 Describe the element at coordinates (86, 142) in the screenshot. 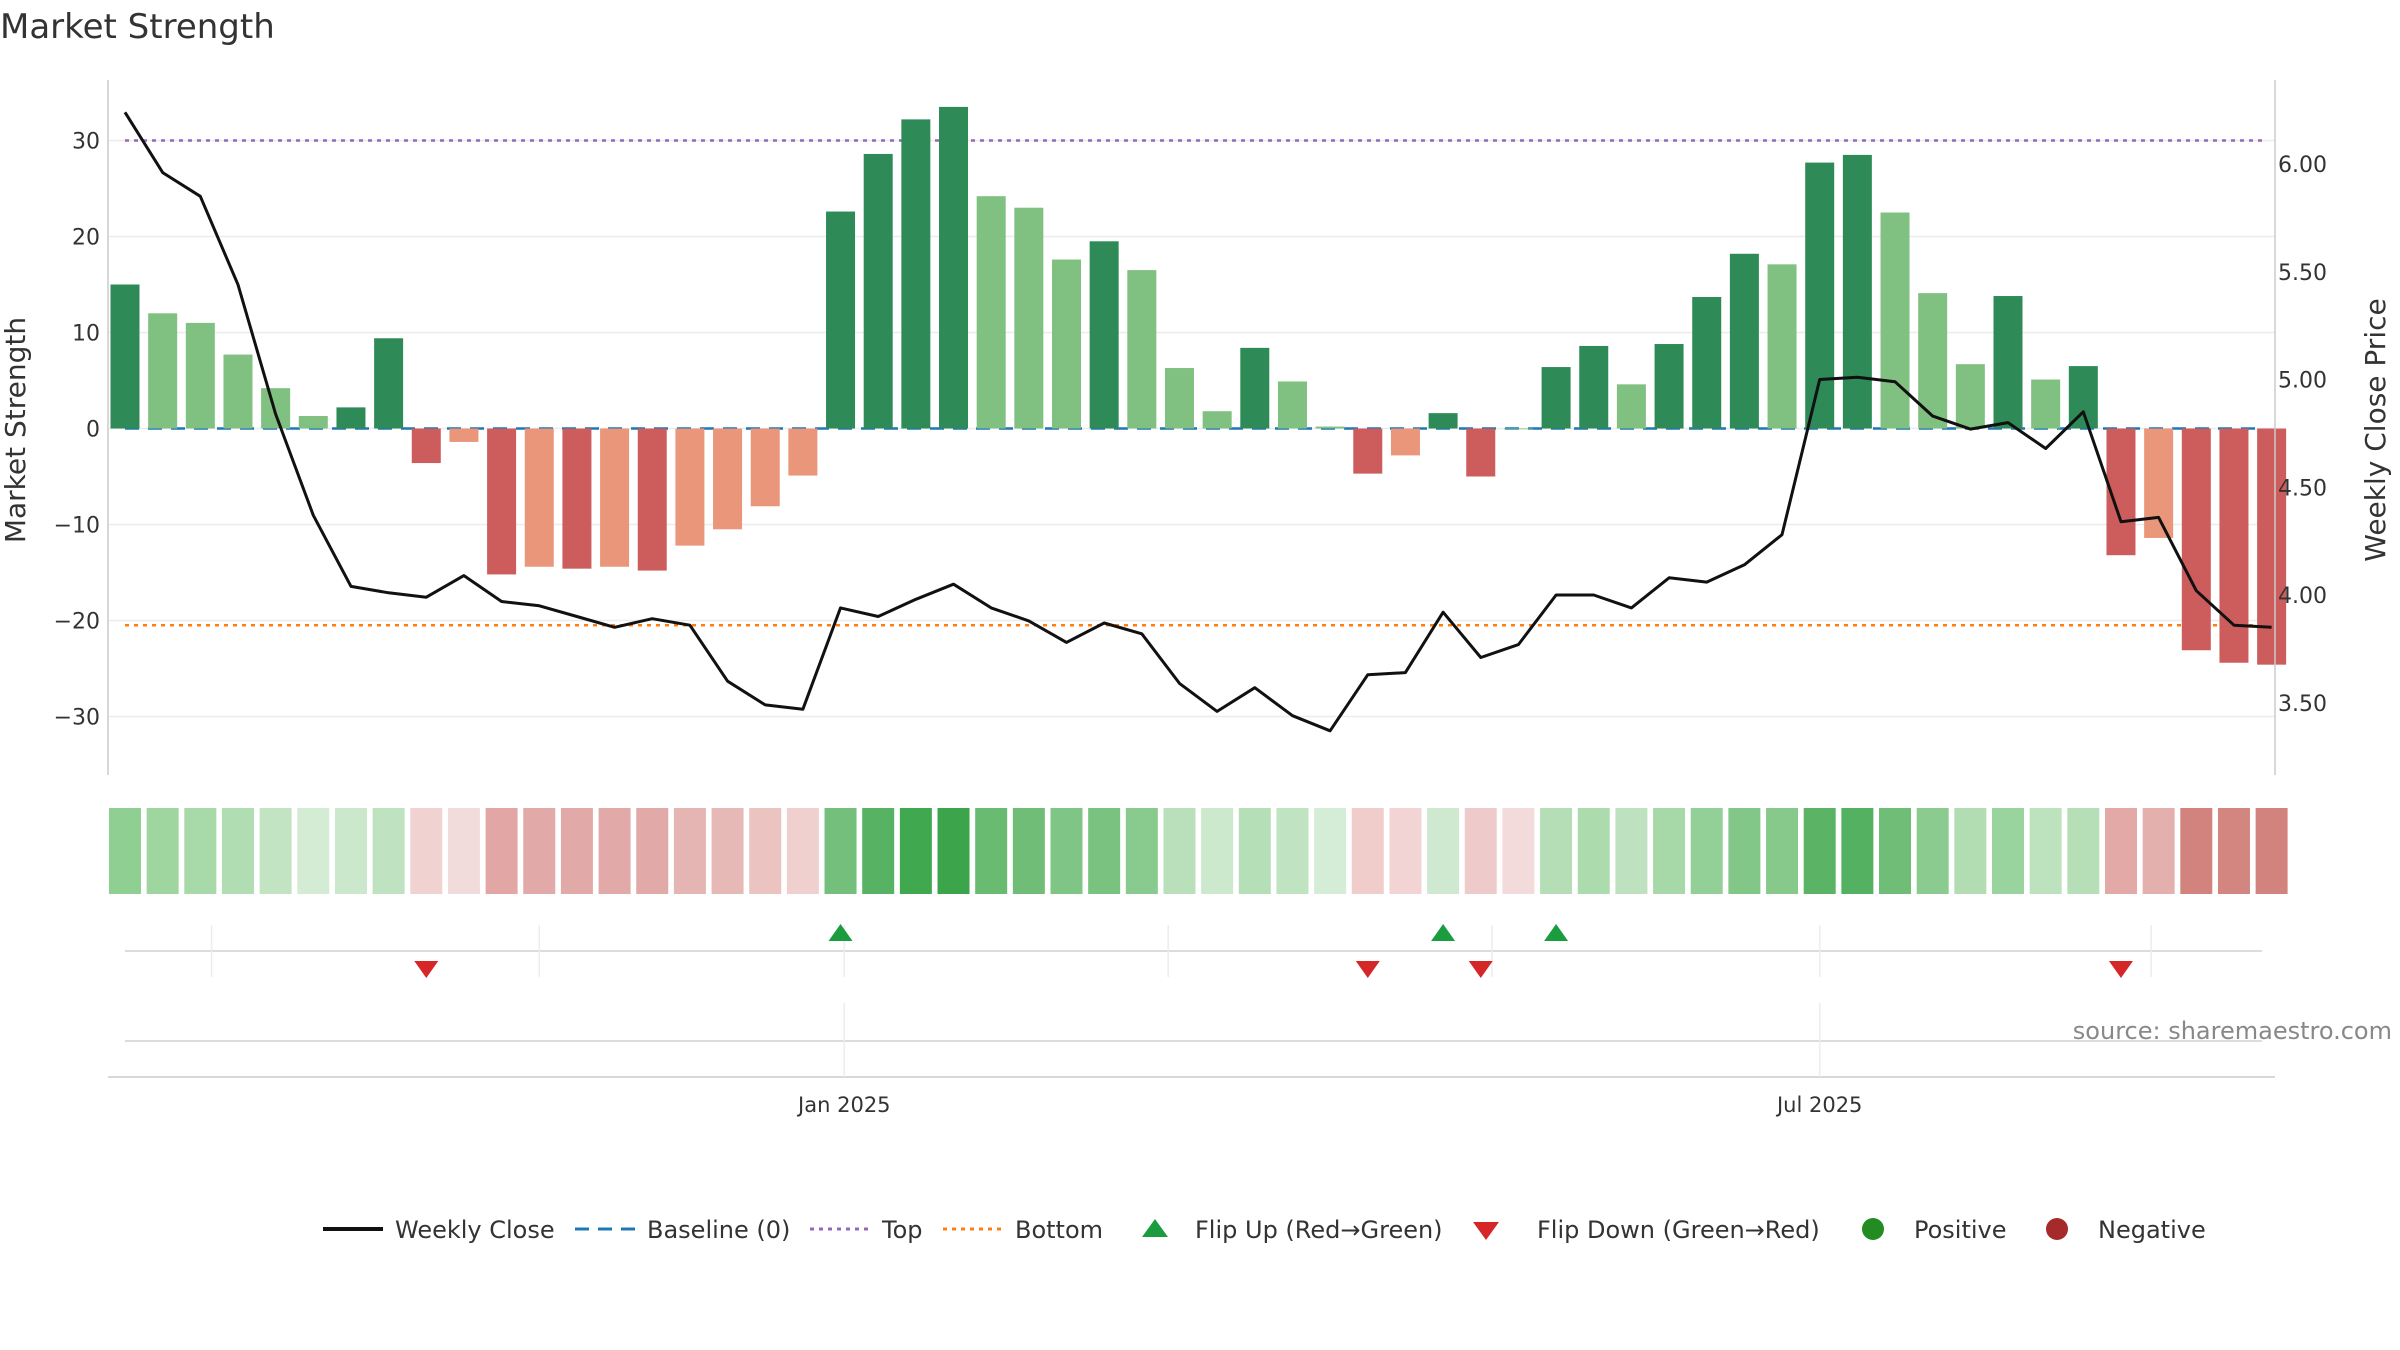

I see `y-left-tick-label: 30` at that location.